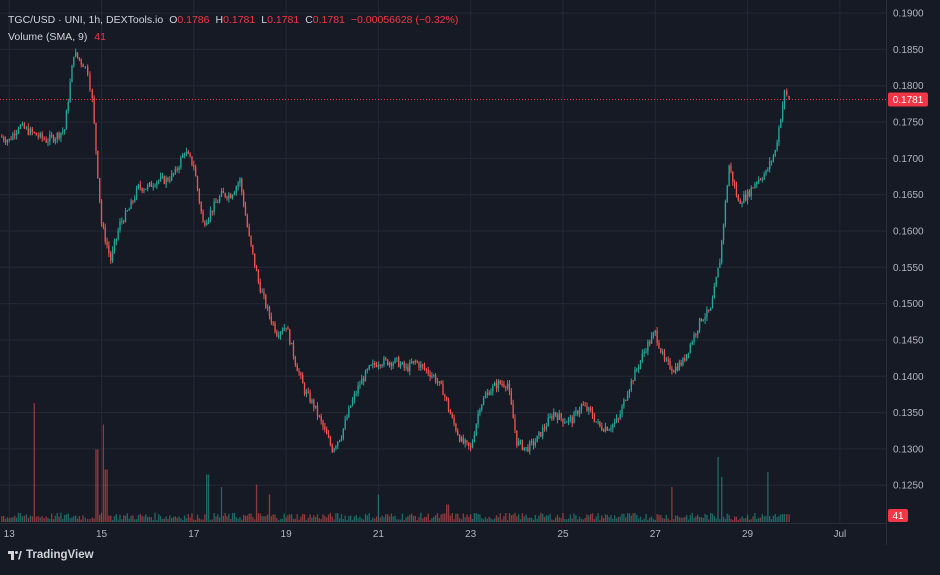 The width and height of the screenshot is (940, 575). What do you see at coordinates (287, 534) in the screenshot?
I see `time-tick-label: 19` at bounding box center [287, 534].